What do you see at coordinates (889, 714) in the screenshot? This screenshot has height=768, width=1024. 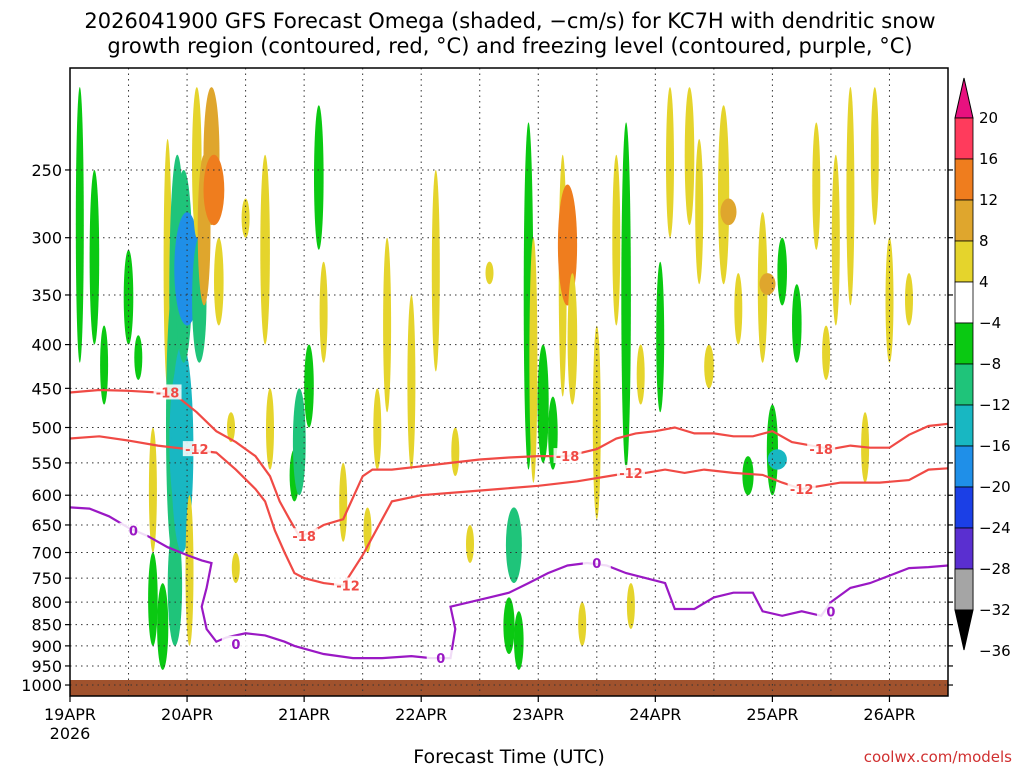 I see `x-tick-label-26APR: 26APR` at bounding box center [889, 714].